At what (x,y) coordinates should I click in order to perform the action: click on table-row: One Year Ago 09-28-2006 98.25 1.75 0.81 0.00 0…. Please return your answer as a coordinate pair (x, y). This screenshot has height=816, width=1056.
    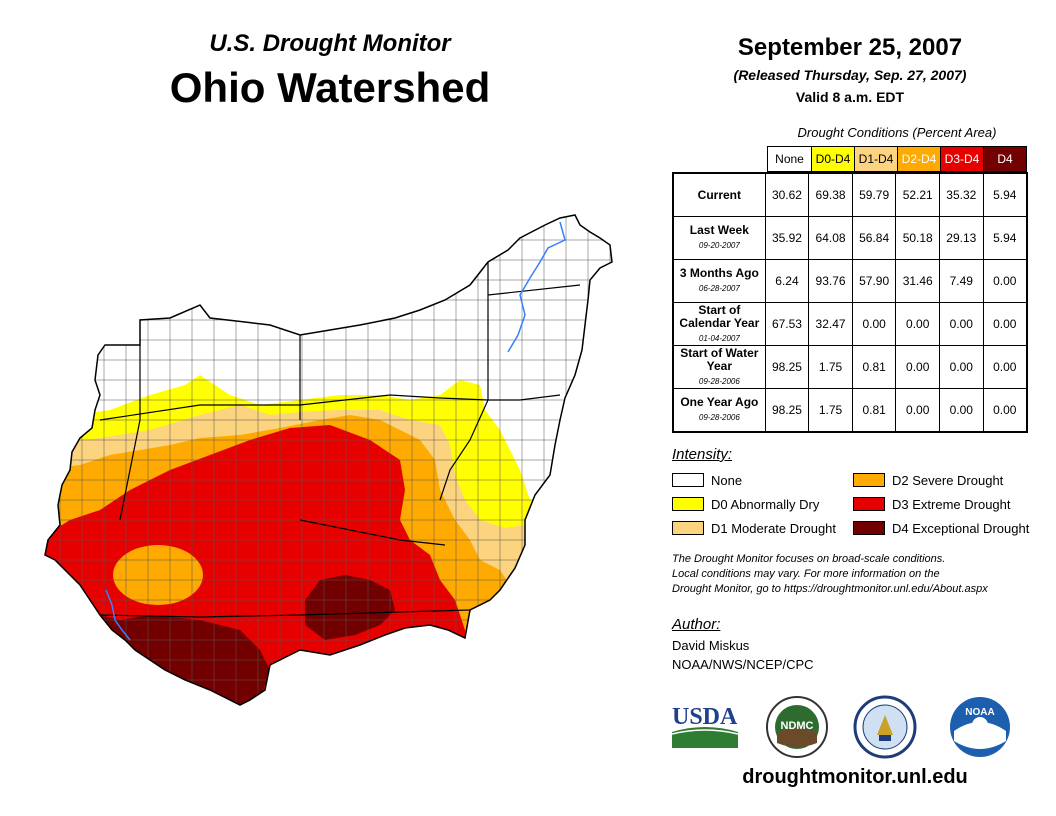
    Looking at the image, I should click on (850, 410).